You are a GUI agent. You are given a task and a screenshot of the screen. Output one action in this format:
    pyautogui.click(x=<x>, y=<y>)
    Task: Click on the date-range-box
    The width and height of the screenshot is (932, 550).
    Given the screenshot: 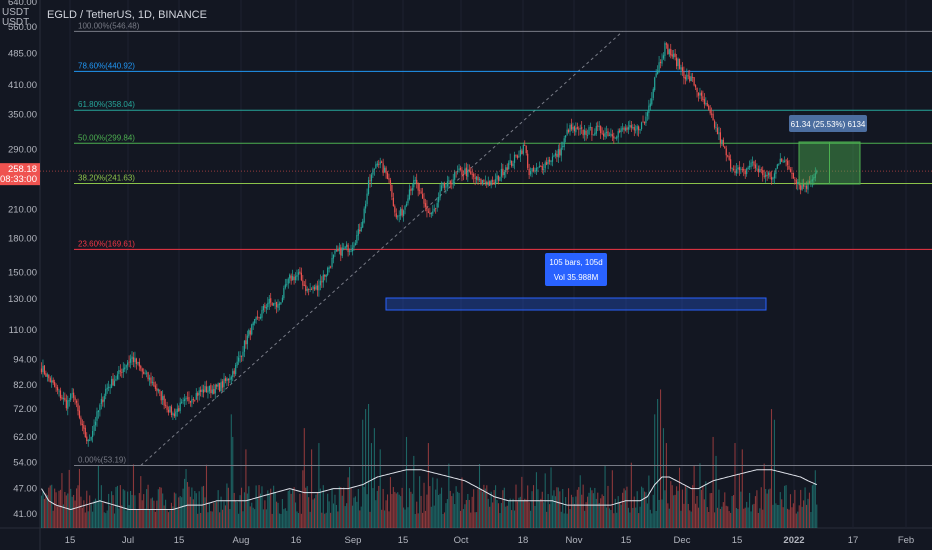 What is the action you would take?
    pyautogui.click(x=576, y=304)
    